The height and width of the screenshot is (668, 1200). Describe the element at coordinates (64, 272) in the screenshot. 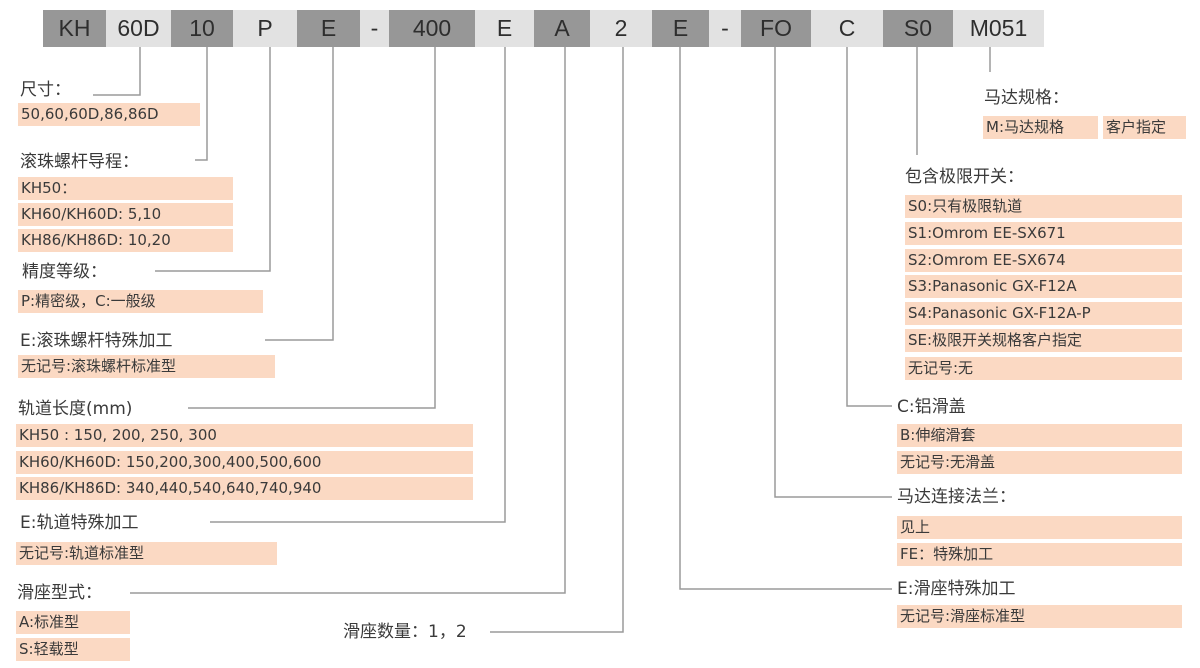

I see `precision-heading: 精度等级：` at that location.